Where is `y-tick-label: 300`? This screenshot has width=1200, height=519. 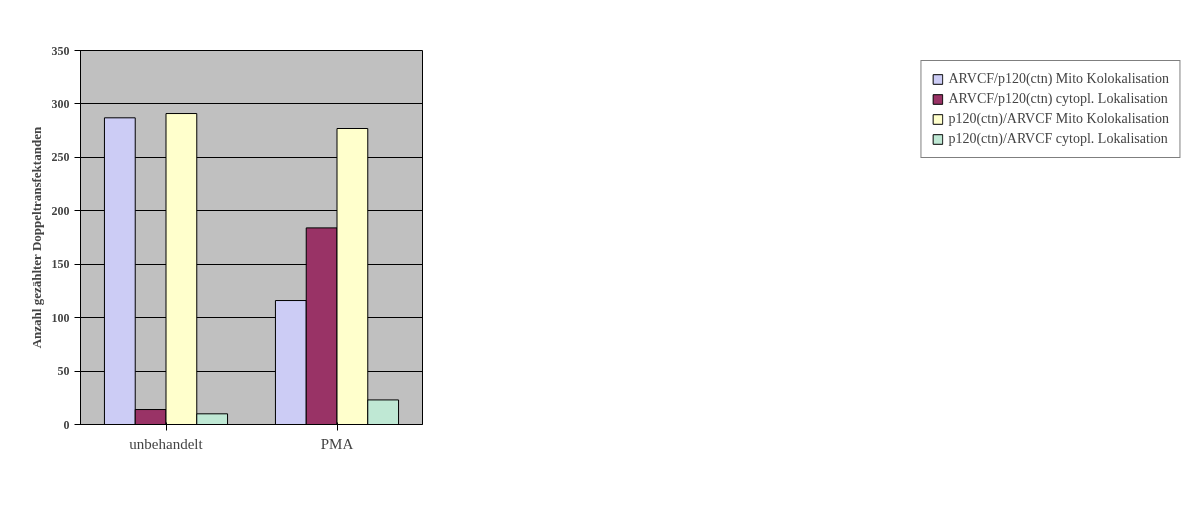 y-tick-label: 300 is located at coordinates (60, 103).